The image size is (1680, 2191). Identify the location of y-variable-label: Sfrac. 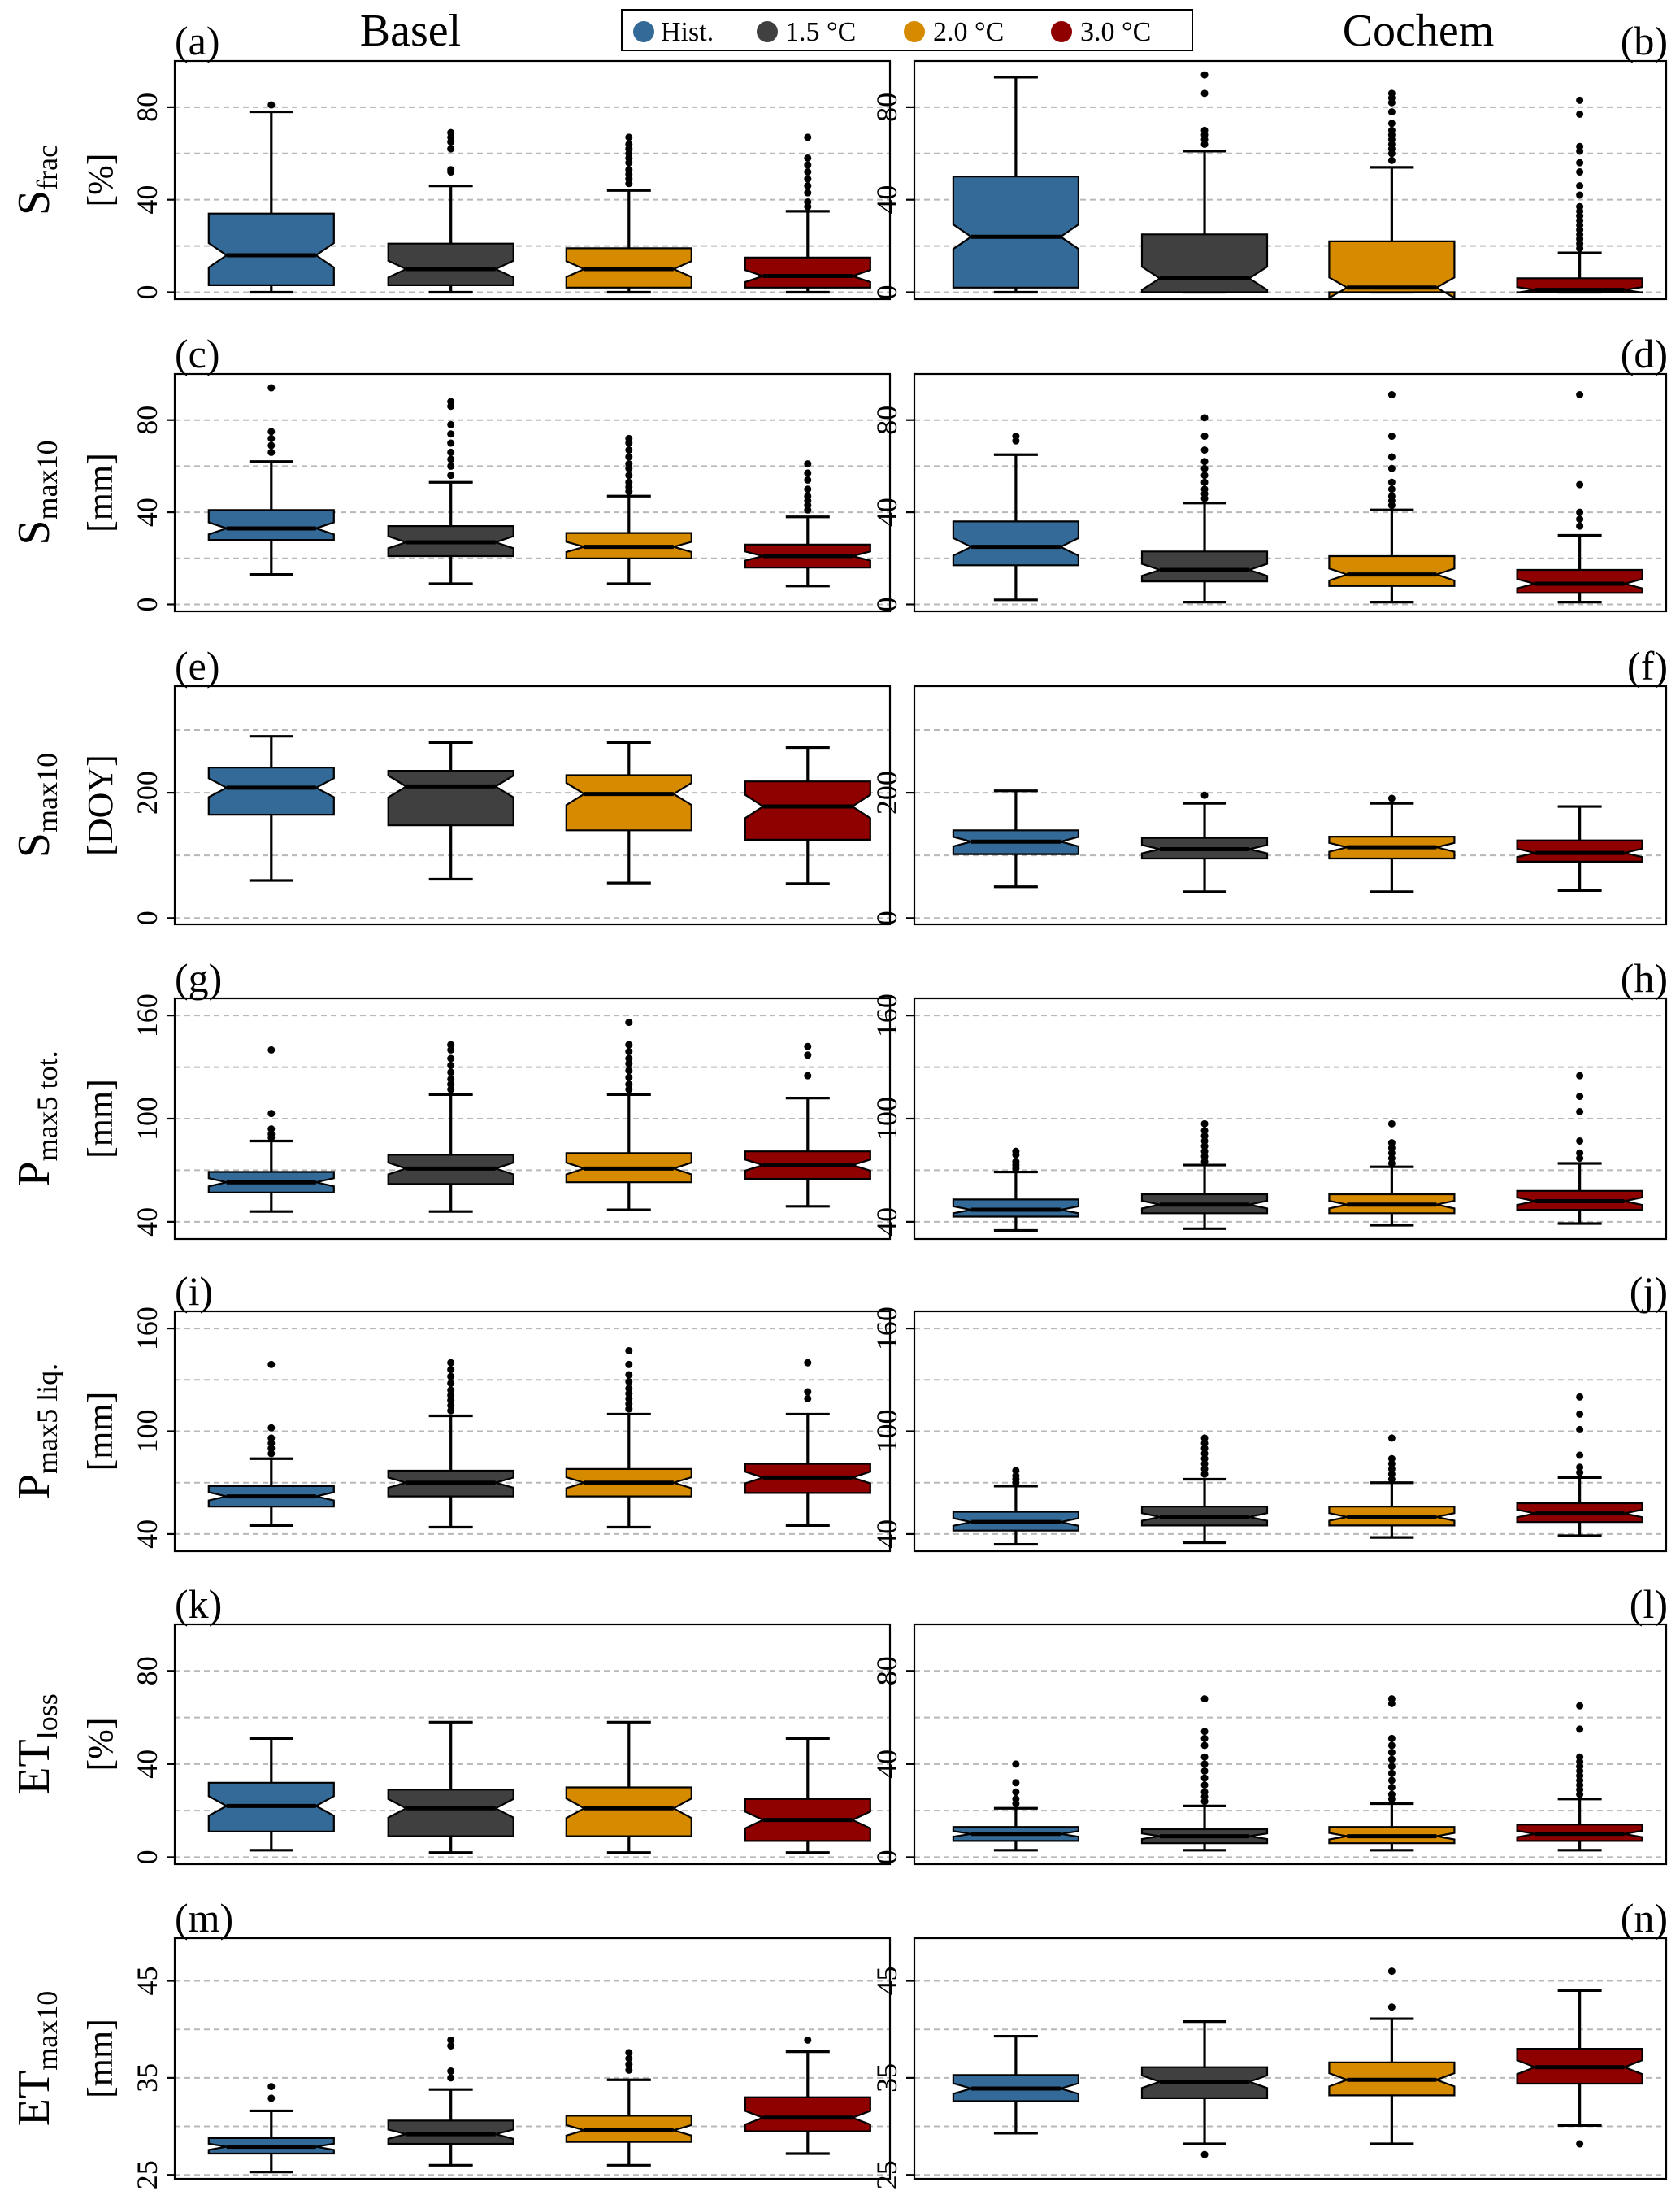
(36, 180).